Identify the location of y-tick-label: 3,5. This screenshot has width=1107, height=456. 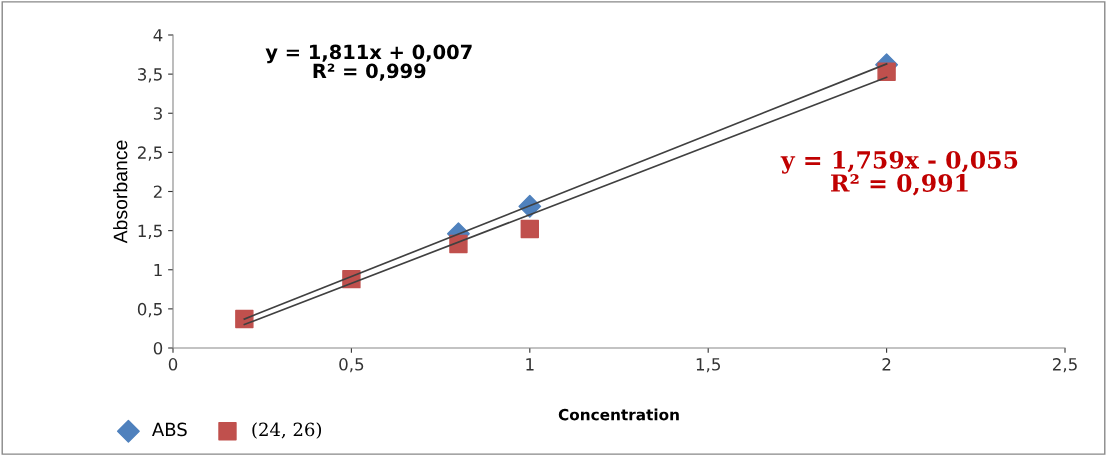
(150, 75).